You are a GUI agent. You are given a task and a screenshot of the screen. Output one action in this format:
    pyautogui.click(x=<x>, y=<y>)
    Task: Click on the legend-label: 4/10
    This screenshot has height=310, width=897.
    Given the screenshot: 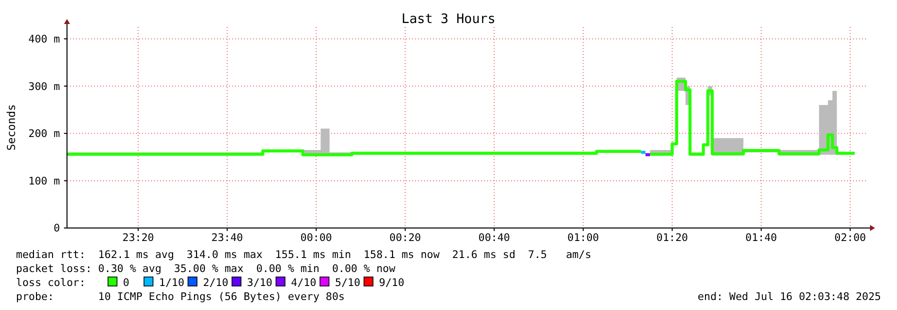 What is the action you would take?
    pyautogui.click(x=303, y=283)
    